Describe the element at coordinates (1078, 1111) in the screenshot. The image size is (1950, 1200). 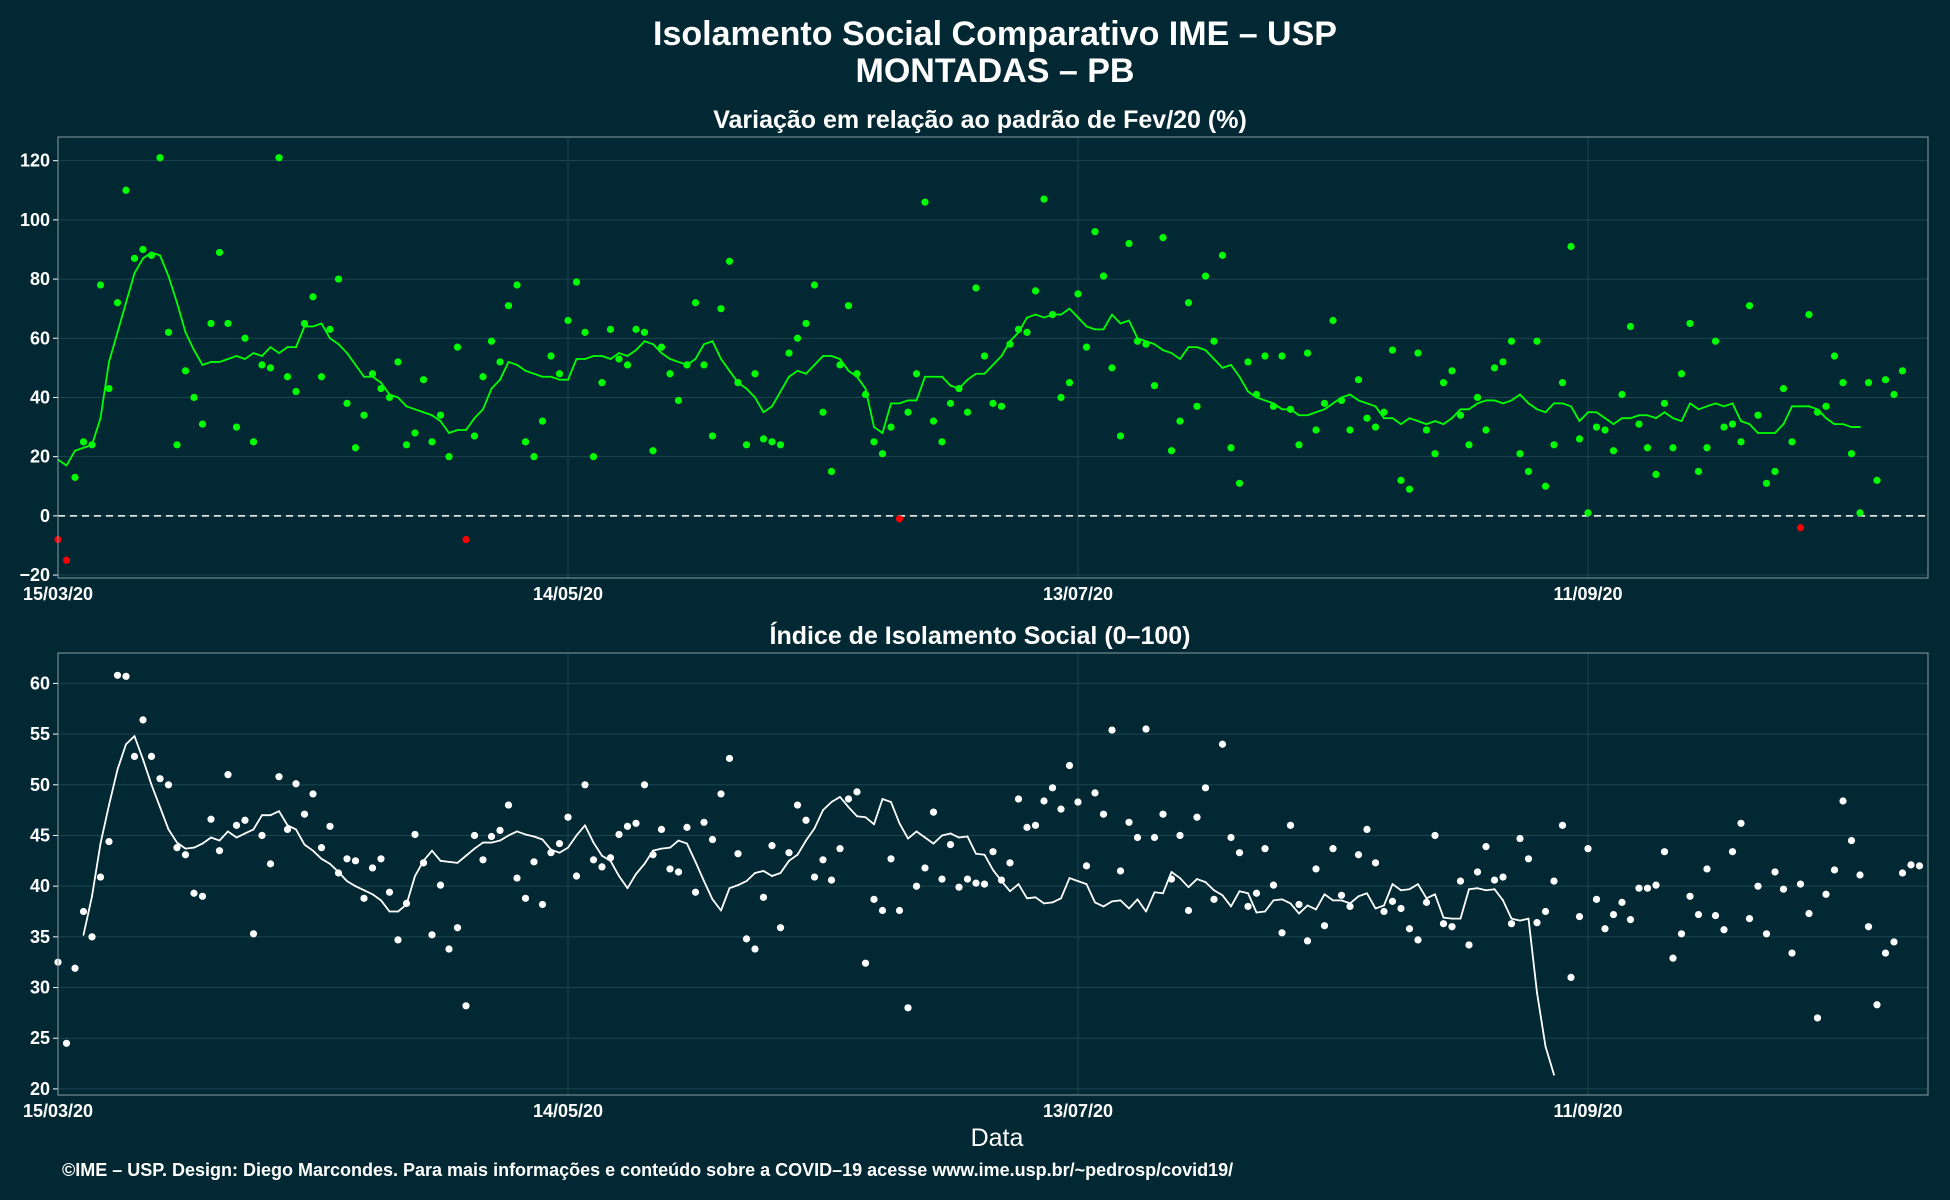
I see `index-x-tick-label: 13/07/20` at that location.